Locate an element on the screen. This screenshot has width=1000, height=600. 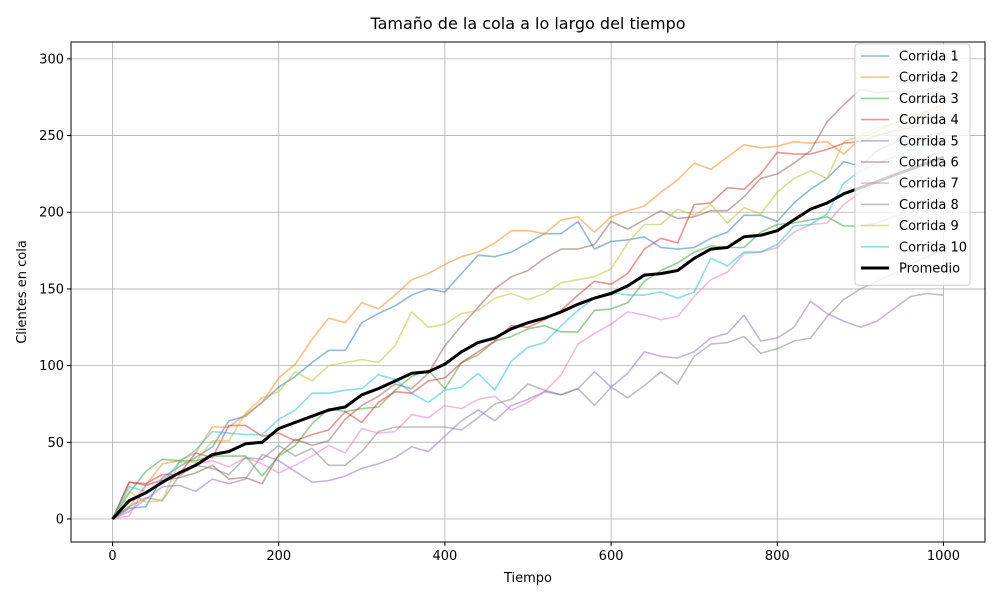
y-axis-label: Clientes en cola is located at coordinates (22, 292).